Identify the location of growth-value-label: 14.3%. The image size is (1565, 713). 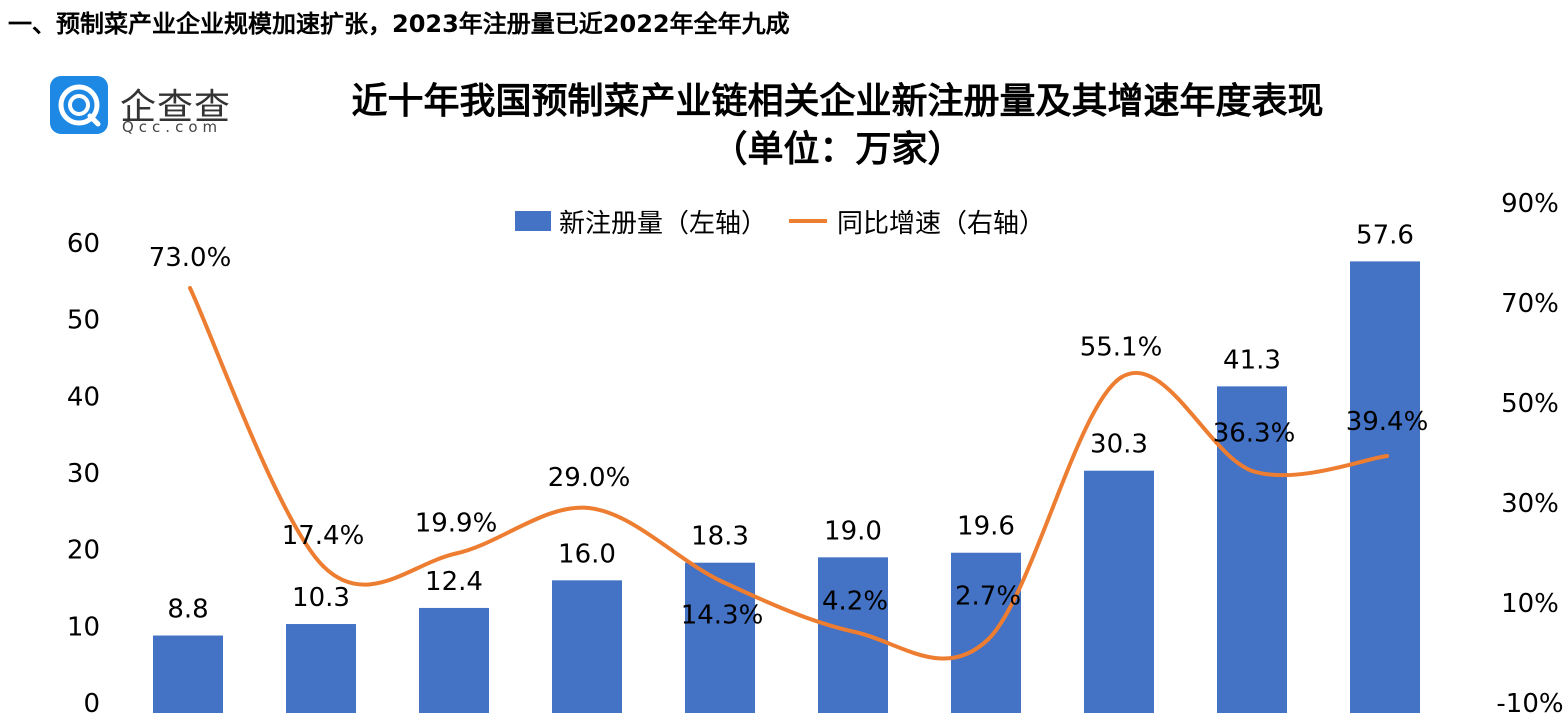
(722, 616).